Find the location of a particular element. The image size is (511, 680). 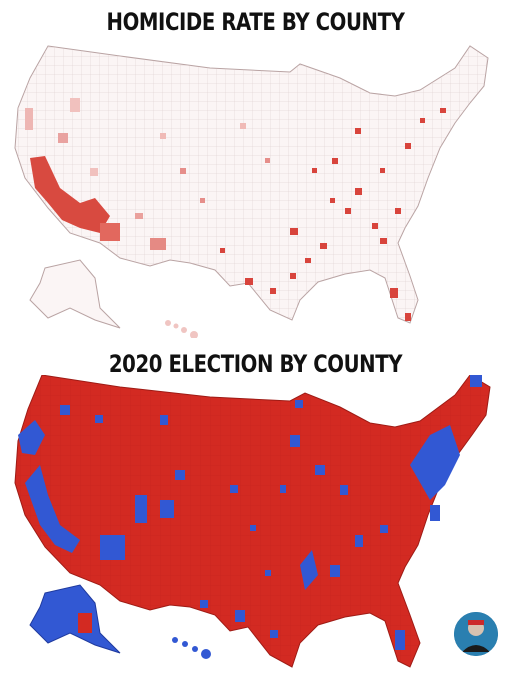

hawaii-shape-election is located at coordinates (191, 648).